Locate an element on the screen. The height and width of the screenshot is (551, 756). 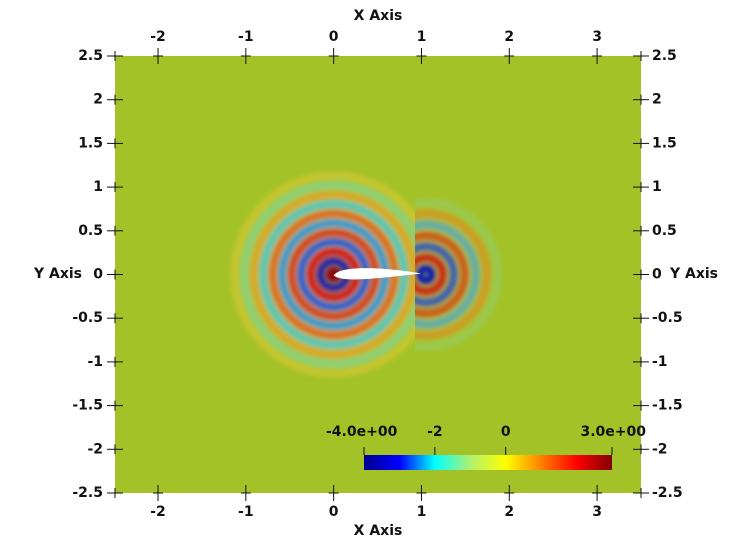
colorbar-label: -2 is located at coordinates (435, 432).